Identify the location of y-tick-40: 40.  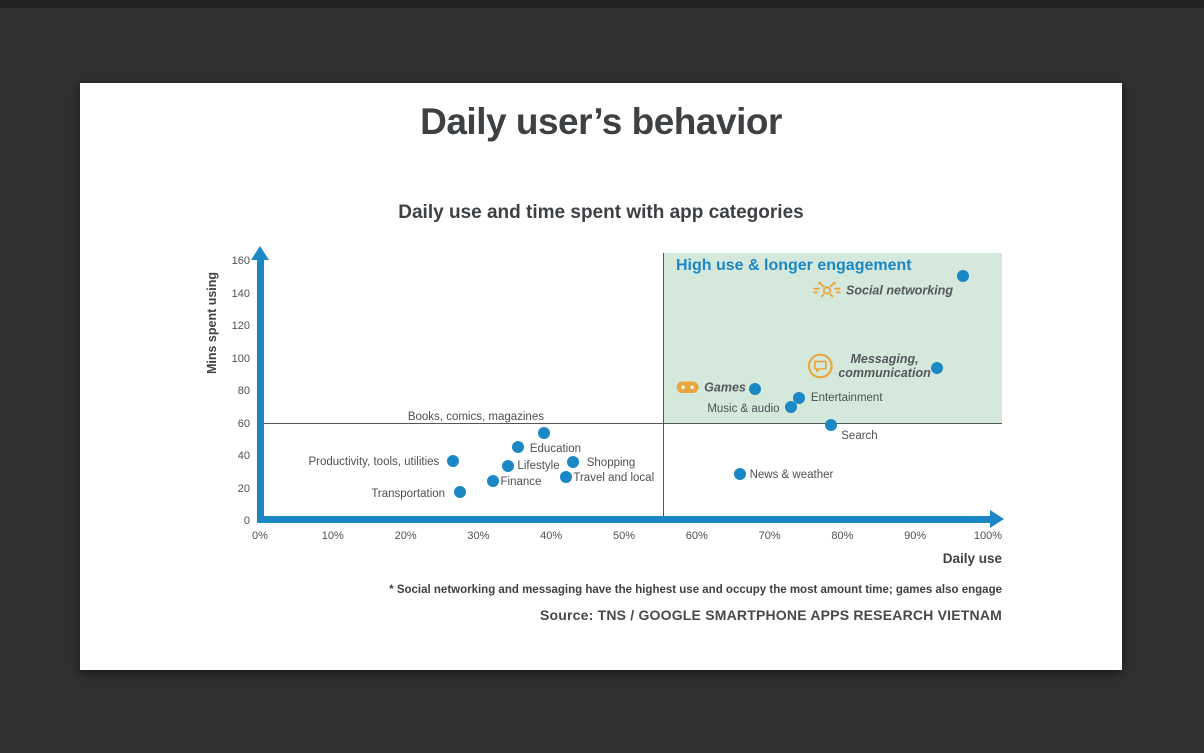
(243, 456).